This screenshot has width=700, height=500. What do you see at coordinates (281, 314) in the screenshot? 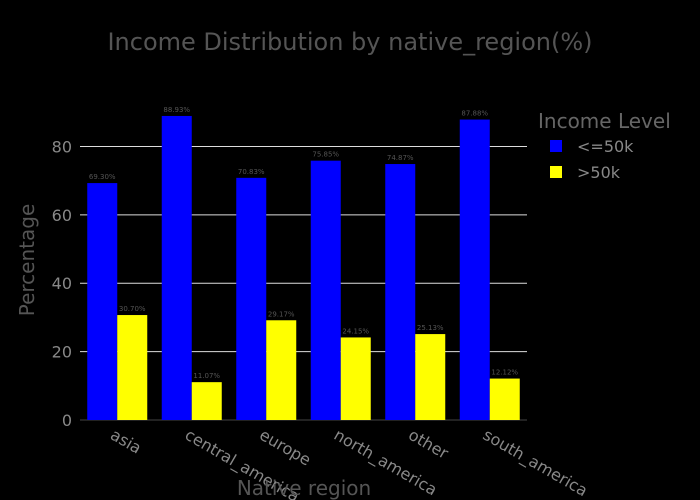
I see `data-label: 29.17%` at bounding box center [281, 314].